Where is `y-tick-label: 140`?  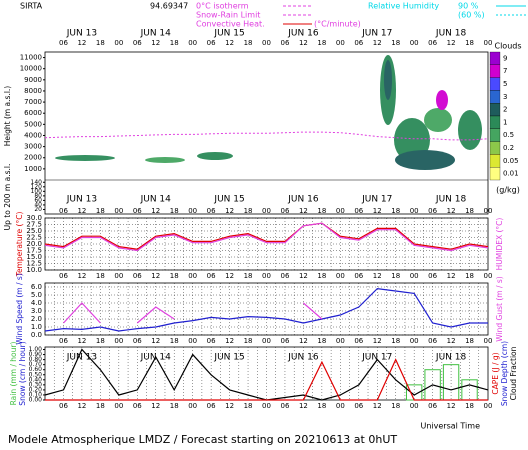
y-tick-label: 140 is located at coordinates (37, 182).